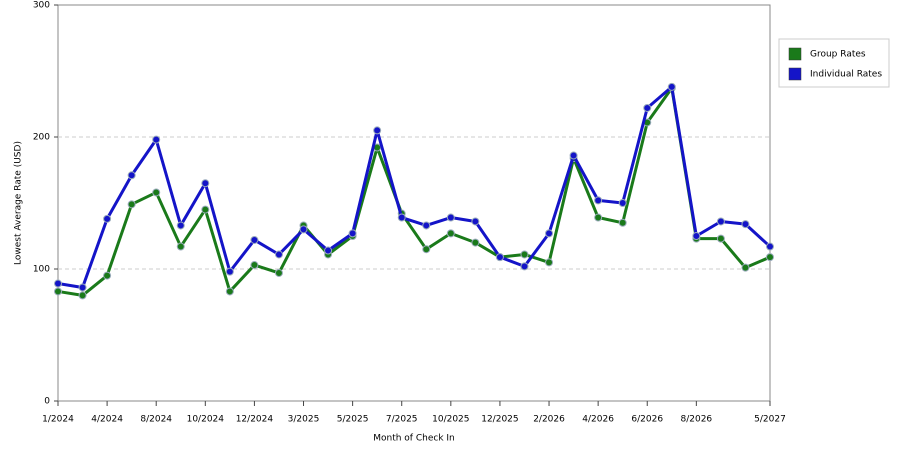 This screenshot has height=454, width=900. Describe the element at coordinates (770, 420) in the screenshot. I see `x-tick-label: 5/2027` at that location.